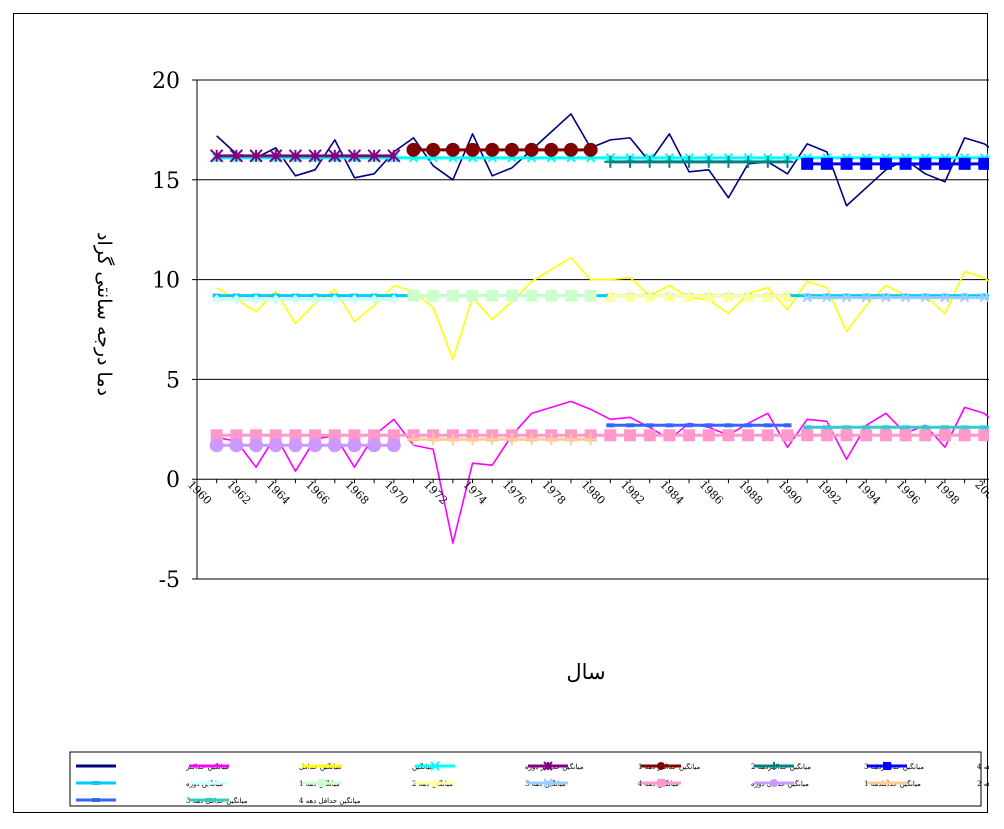  Describe the element at coordinates (104, 314) in the screenshot. I see `y-axis-label: دما درجه سانتی گراد` at that location.